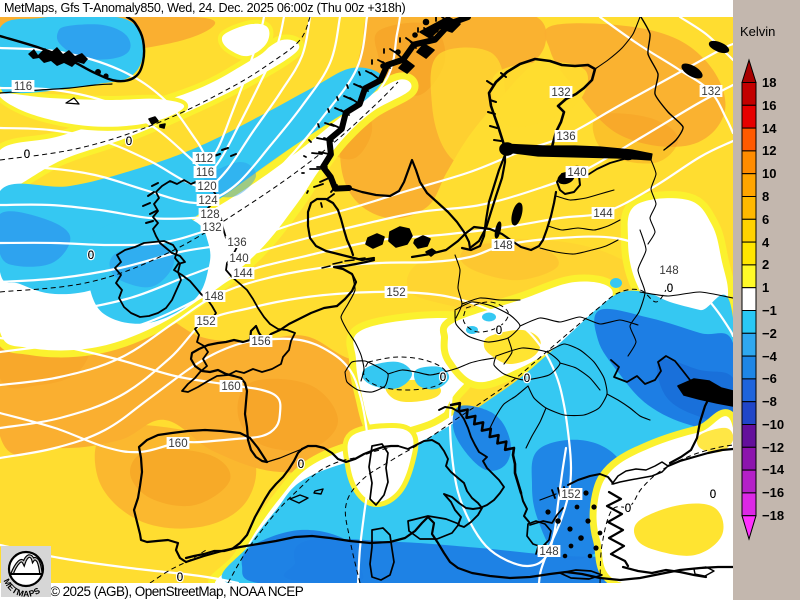 Image resolution: width=800 pixels, height=605 pixels. Describe the element at coordinates (206, 187) in the screenshot. I see `svg-text: 120` at that location.